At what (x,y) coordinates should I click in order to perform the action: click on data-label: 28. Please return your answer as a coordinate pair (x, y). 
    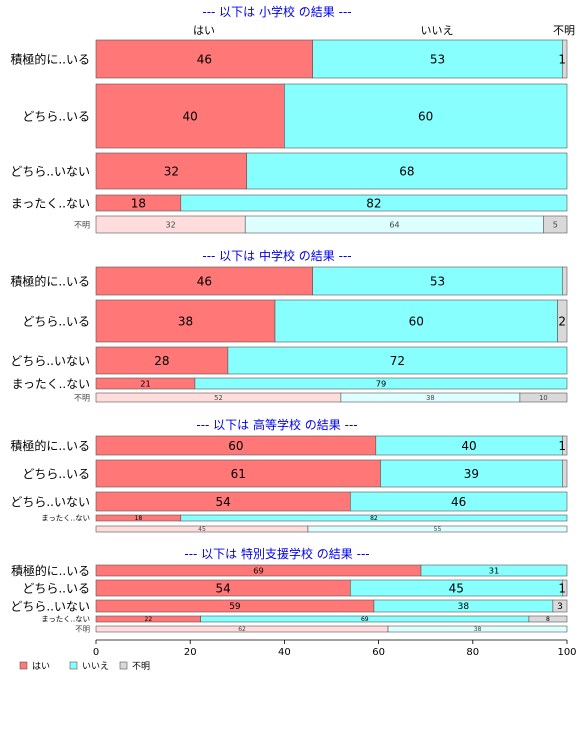
    Looking at the image, I should click on (161, 361).